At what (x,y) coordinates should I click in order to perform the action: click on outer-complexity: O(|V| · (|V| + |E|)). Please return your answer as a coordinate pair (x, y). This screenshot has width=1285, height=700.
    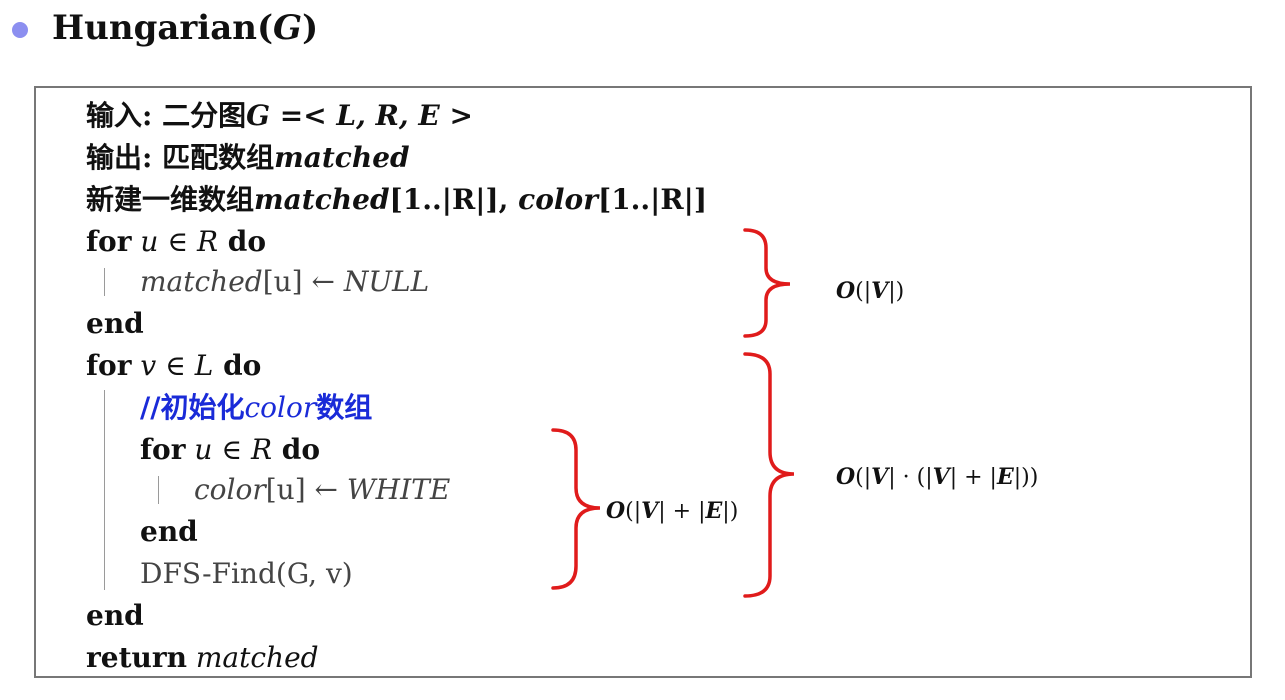
    Looking at the image, I should click on (937, 477).